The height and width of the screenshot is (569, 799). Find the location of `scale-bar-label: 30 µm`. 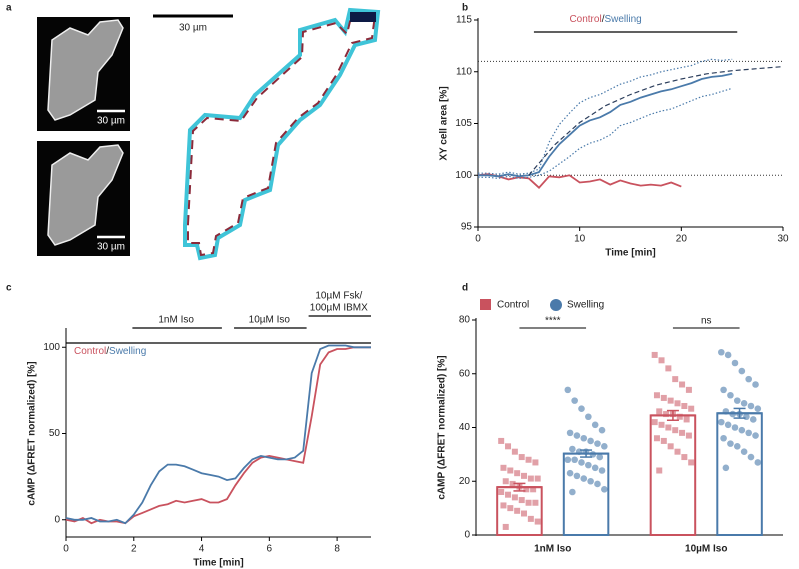

scale-bar-label: 30 µm is located at coordinates (111, 247).